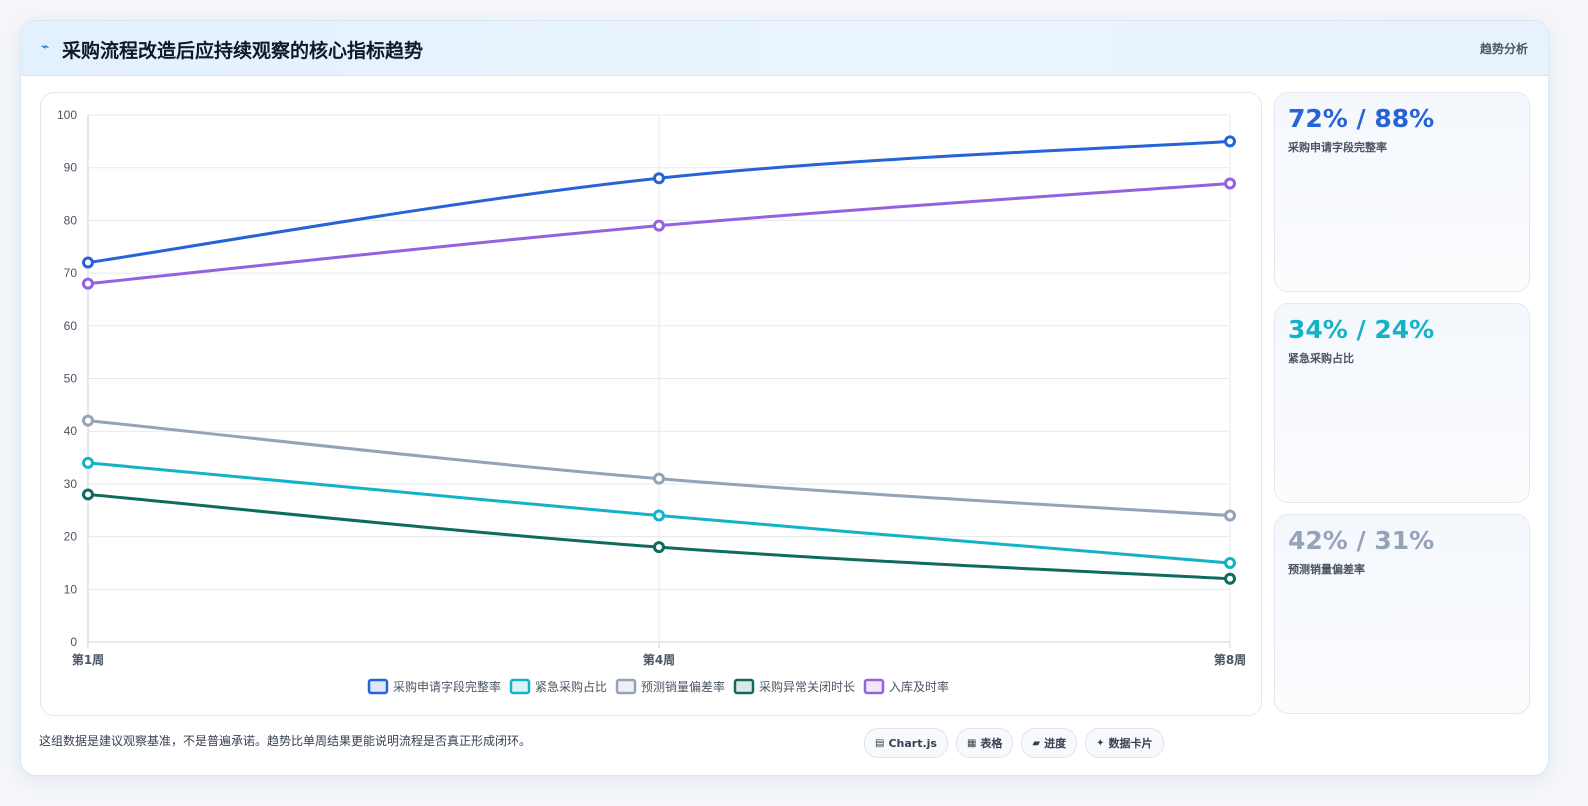 The width and height of the screenshot is (1588, 806). What do you see at coordinates (1321, 358) in the screenshot?
I see `stat-label: 紧急采购占比` at bounding box center [1321, 358].